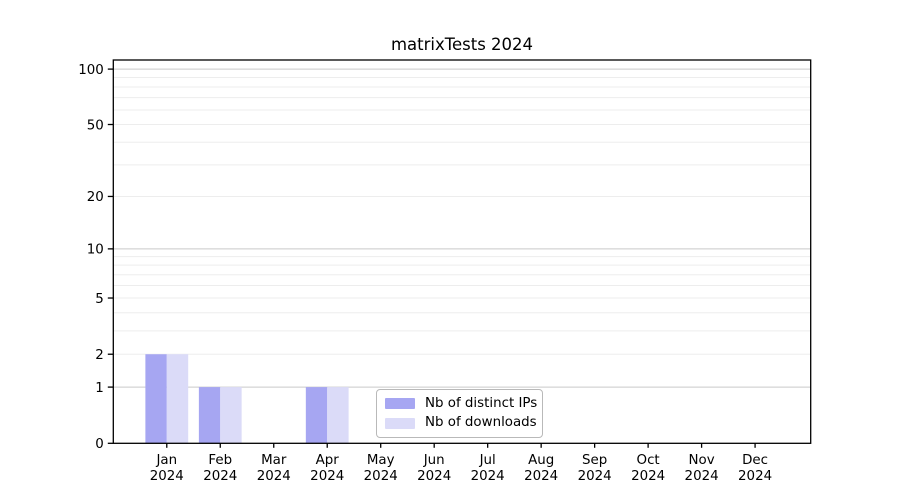 The height and width of the screenshot is (500, 900). I want to click on x-tick-label-month: Jun, so click(434, 460).